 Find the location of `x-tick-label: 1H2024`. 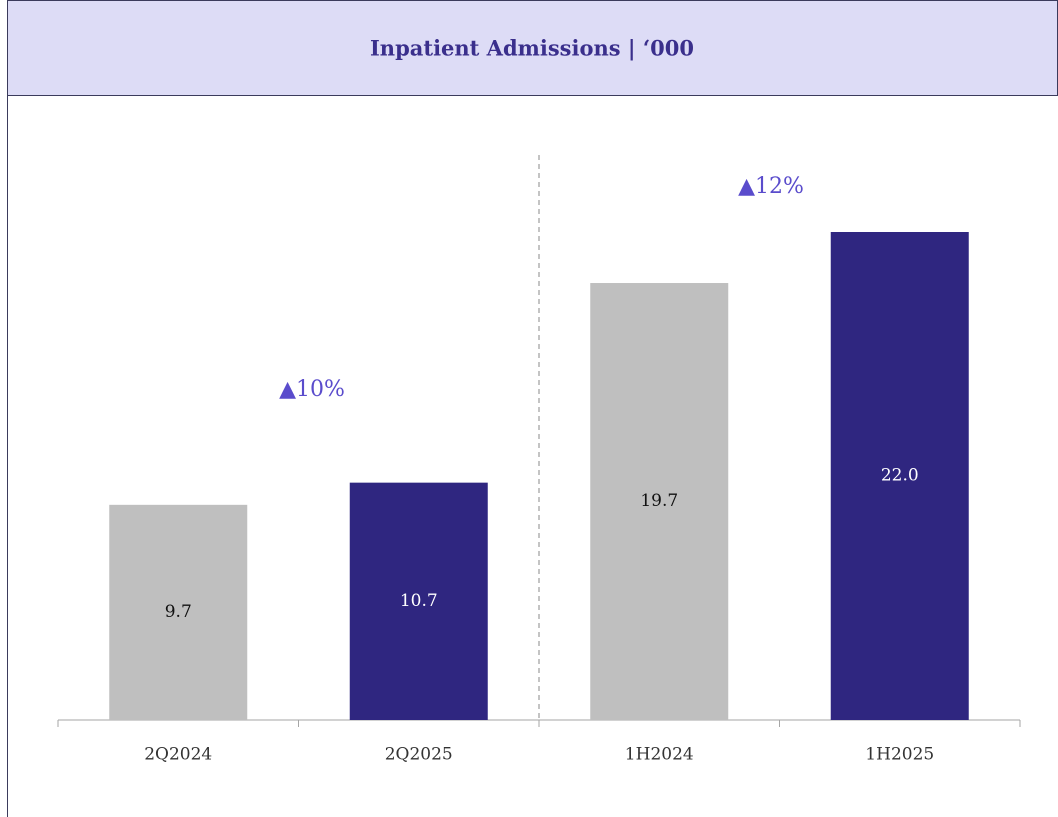

x-tick-label: 1H2024 is located at coordinates (659, 755).